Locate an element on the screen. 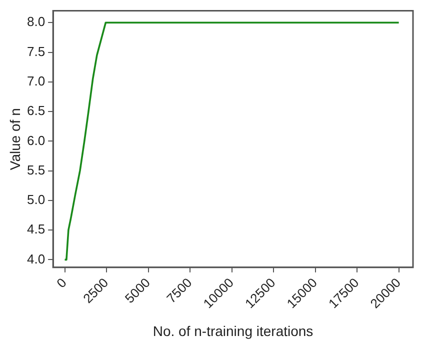  y-tick-label: 5.5 is located at coordinates (36, 170).